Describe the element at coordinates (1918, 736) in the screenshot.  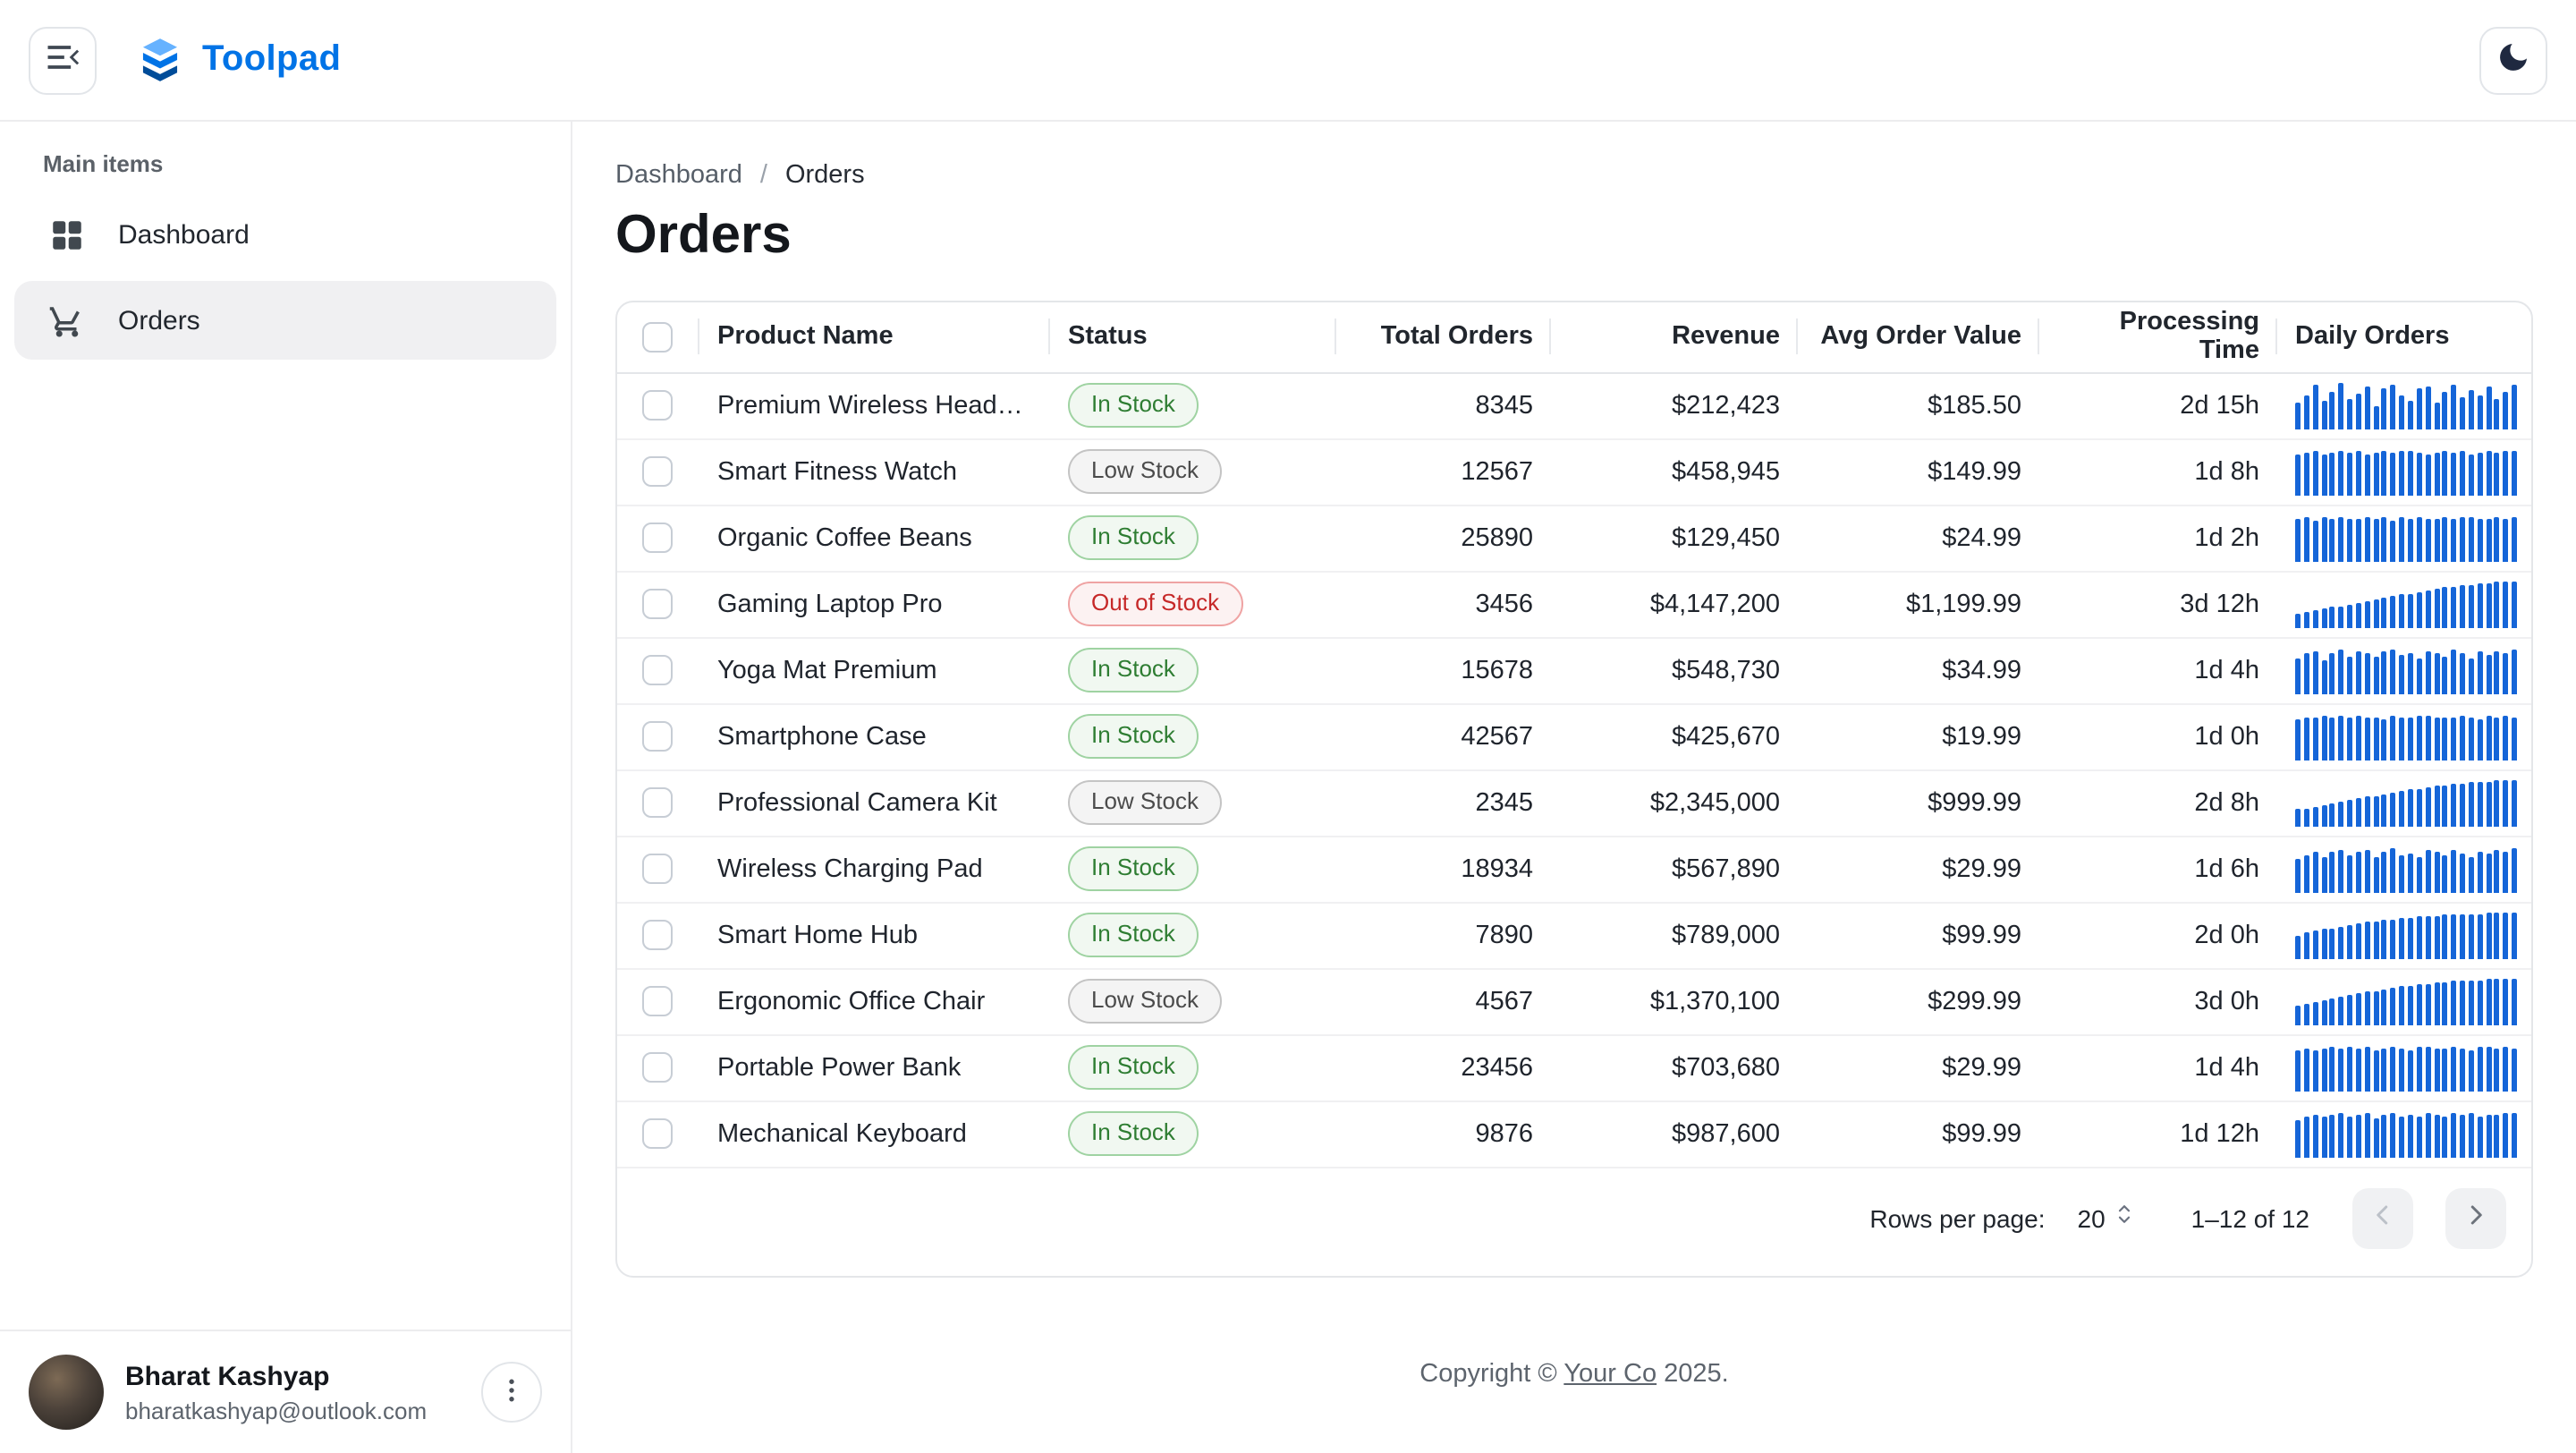
I see `avg-order-value-cell: $19.99` at that location.